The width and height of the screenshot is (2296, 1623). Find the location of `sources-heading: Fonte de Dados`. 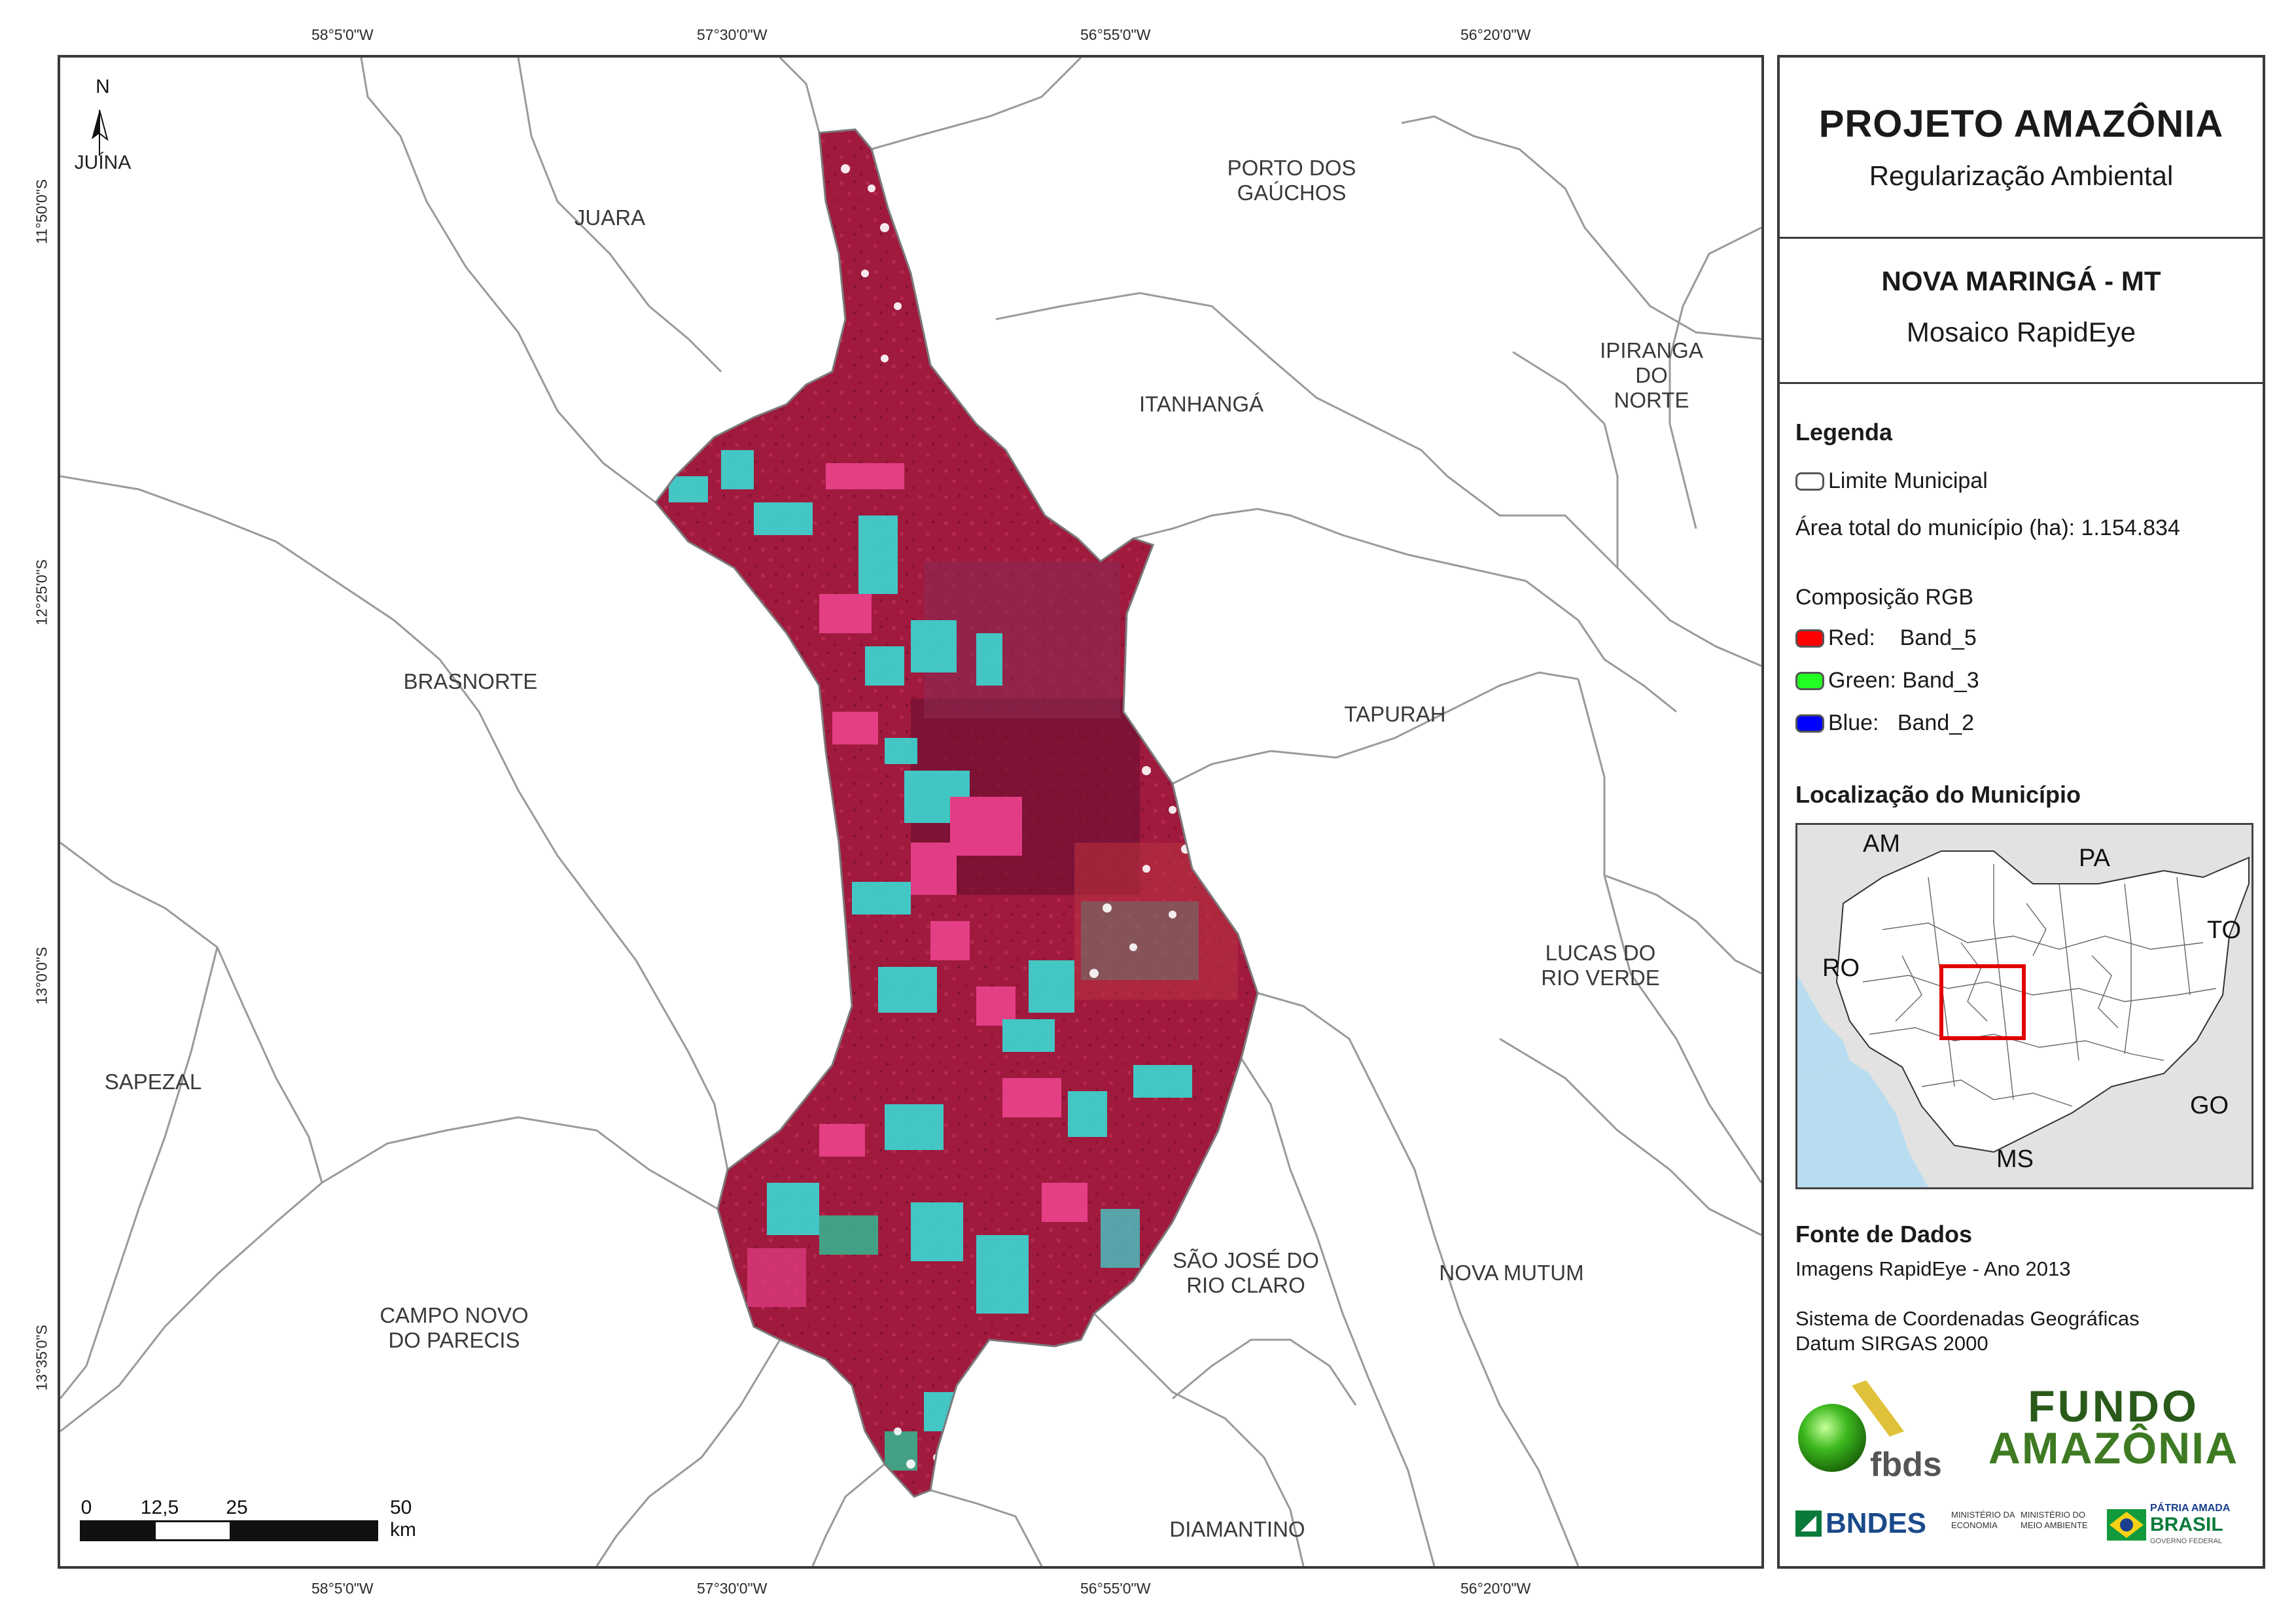

sources-heading: Fonte de Dados is located at coordinates (1884, 1234).